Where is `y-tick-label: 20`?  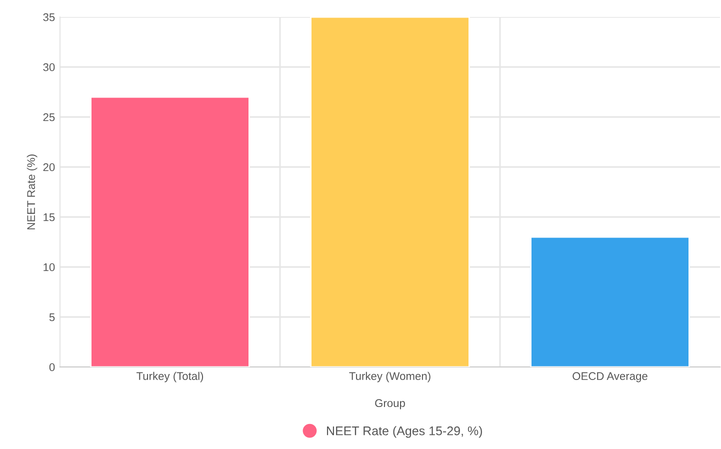 y-tick-label: 20 is located at coordinates (49, 167).